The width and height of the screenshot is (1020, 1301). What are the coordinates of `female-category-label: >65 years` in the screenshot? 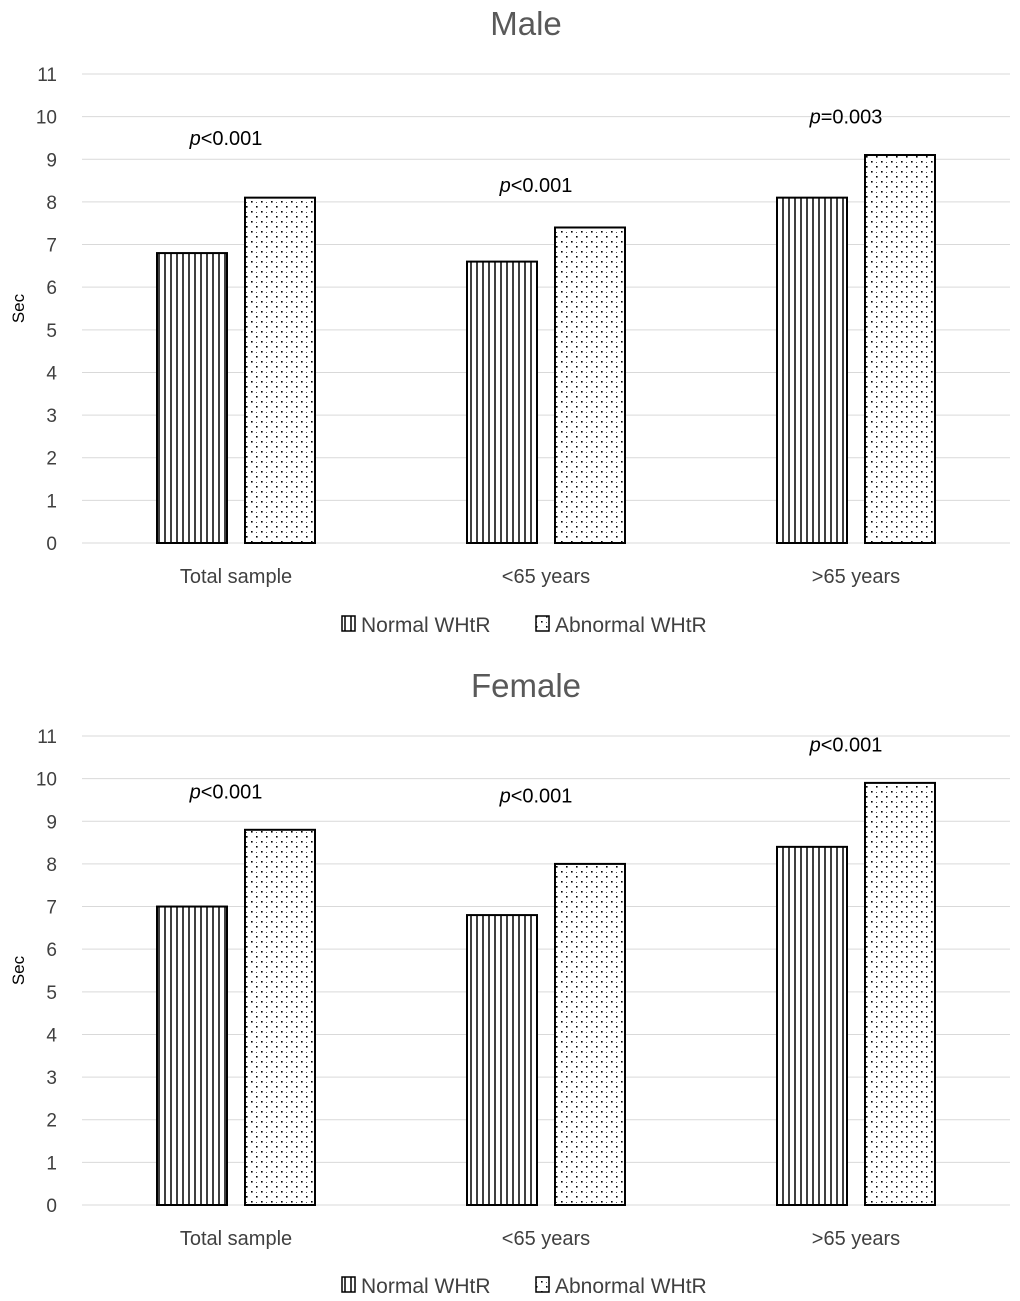 It's located at (856, 1239).